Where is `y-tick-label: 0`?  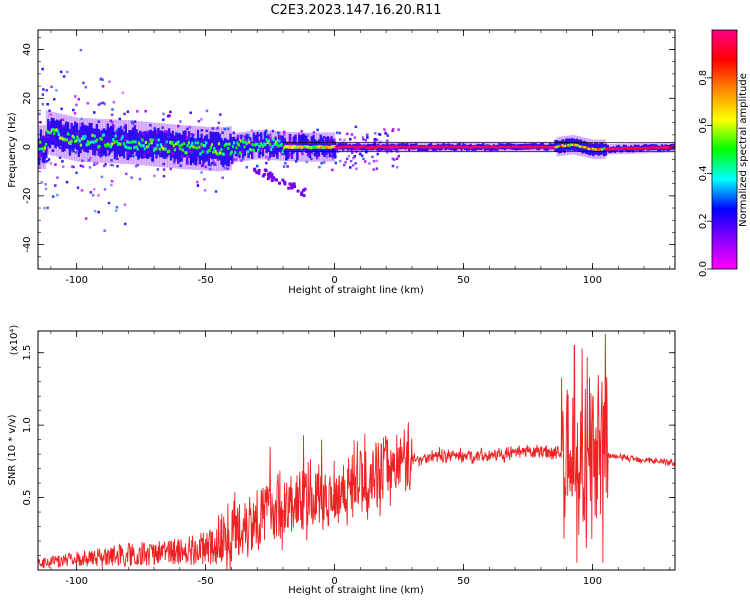 y-tick-label: 0 is located at coordinates (27, 147).